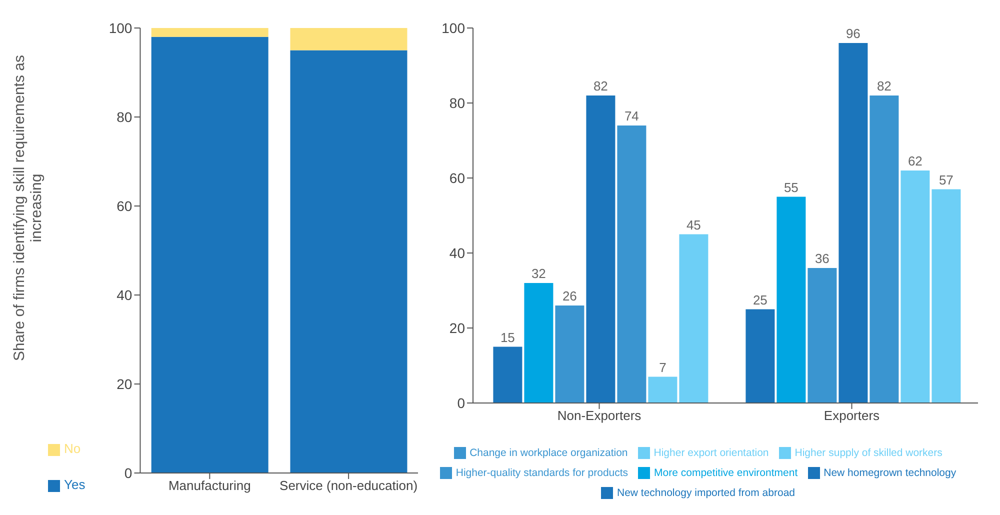  Describe the element at coordinates (890, 473) in the screenshot. I see `legend-label: New homegrown technology` at that location.